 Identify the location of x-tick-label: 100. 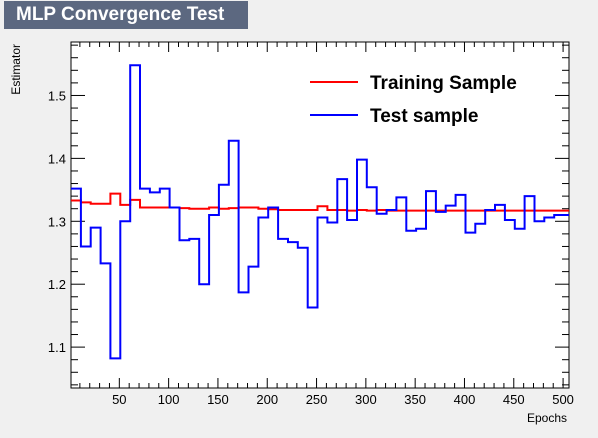
(169, 399).